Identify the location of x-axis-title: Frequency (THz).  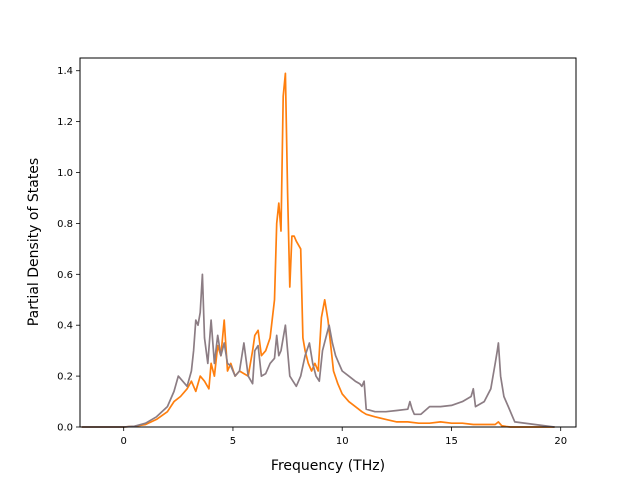
(328, 466).